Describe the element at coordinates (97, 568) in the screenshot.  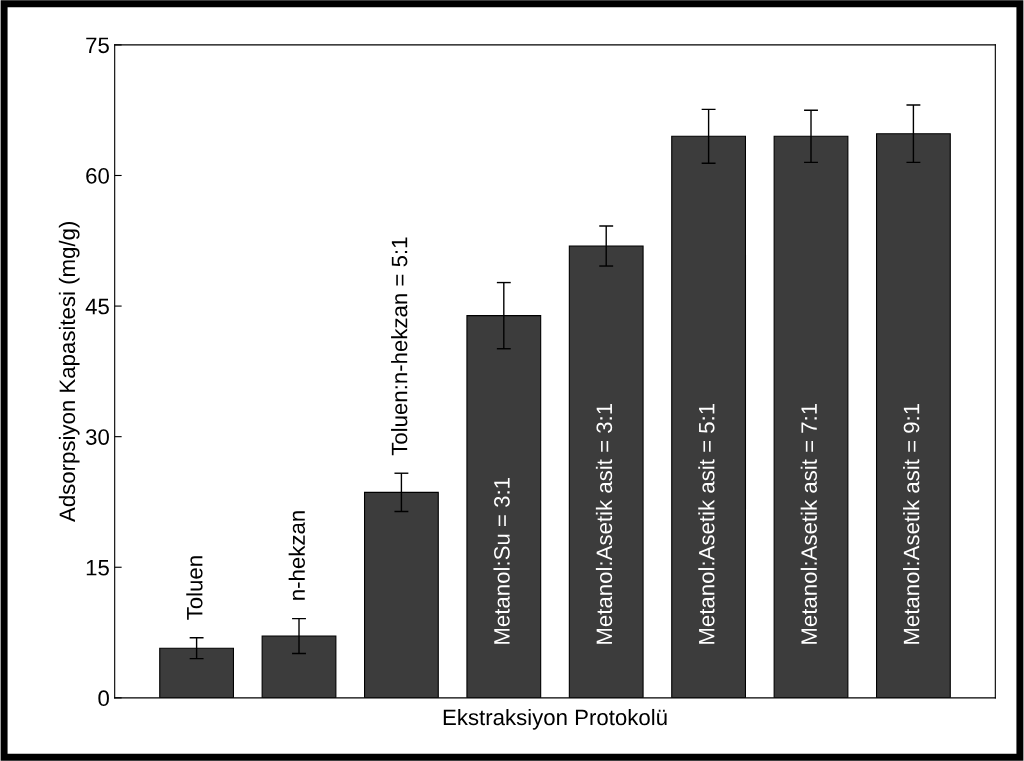
I see `y-tick-label: 15` at that location.